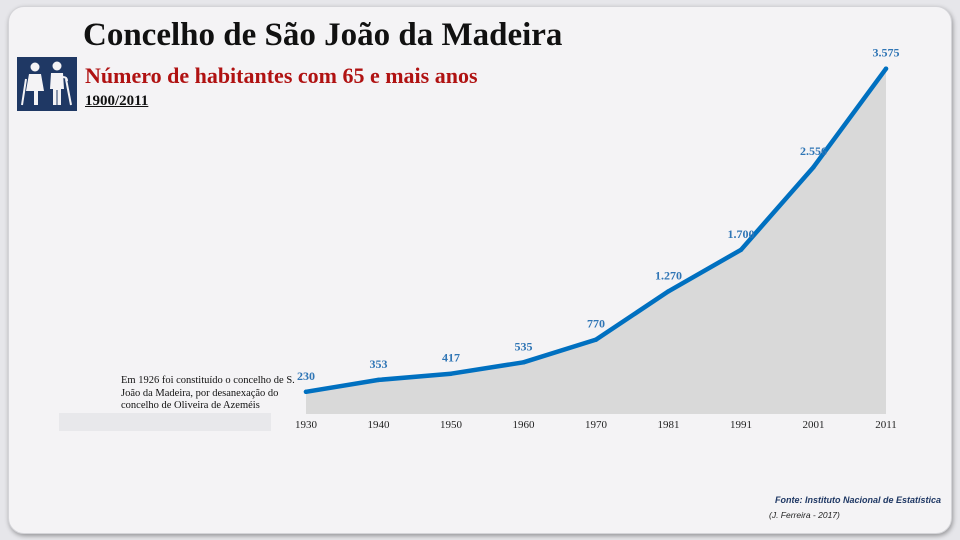 This screenshot has width=960, height=540. Describe the element at coordinates (813, 151) in the screenshot. I see `data-label: 2.556` at that location.